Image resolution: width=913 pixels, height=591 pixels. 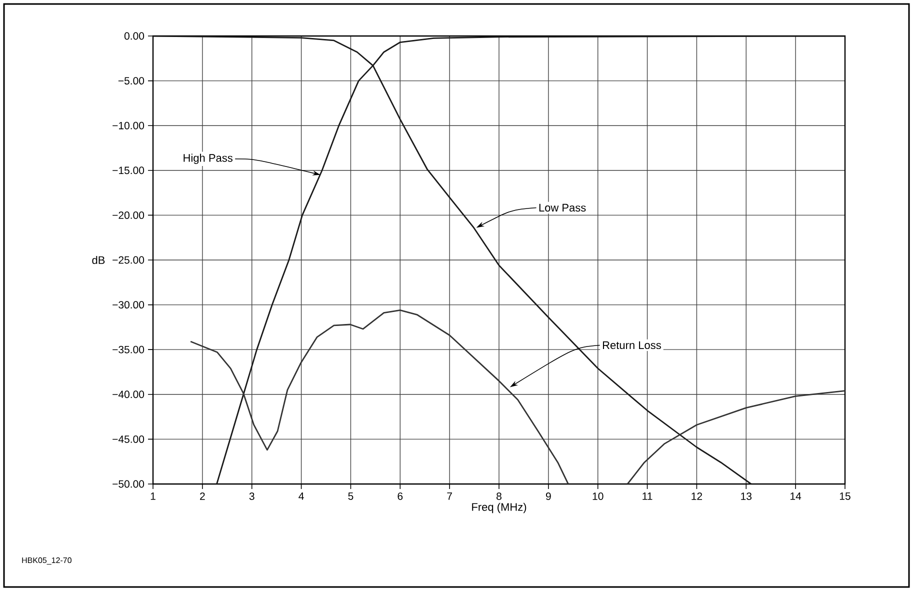 I want to click on y-tick-label: −50.00, so click(x=128, y=484).